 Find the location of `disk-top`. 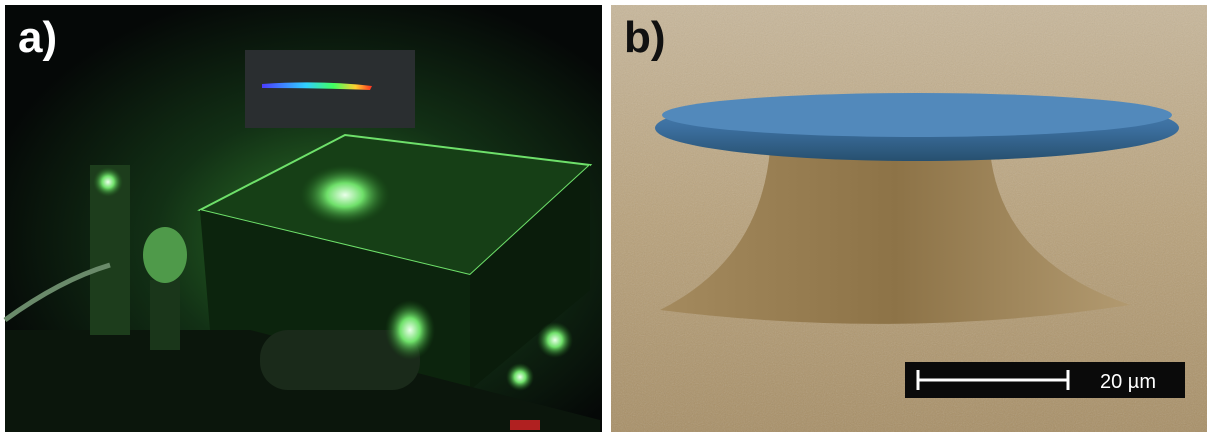

disk-top is located at coordinates (917, 115).